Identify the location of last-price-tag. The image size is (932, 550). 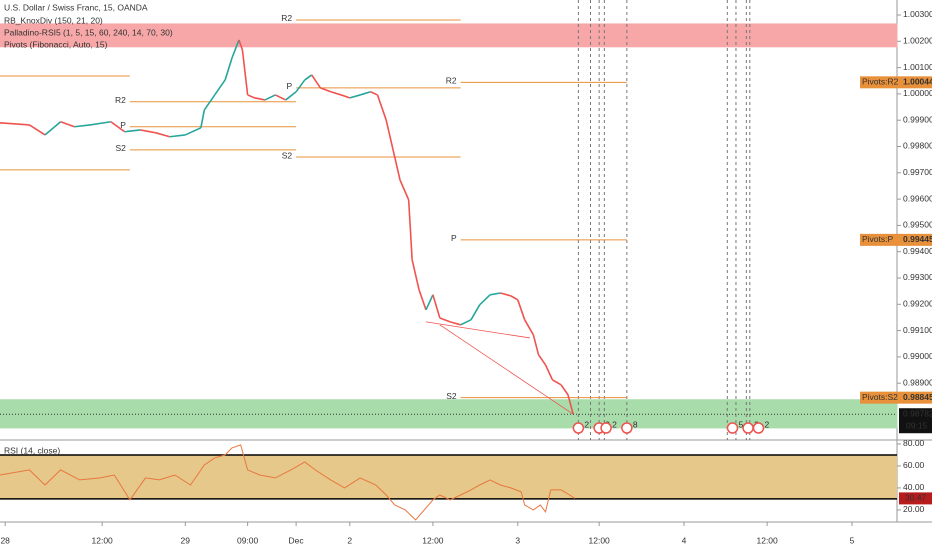
(915, 421).